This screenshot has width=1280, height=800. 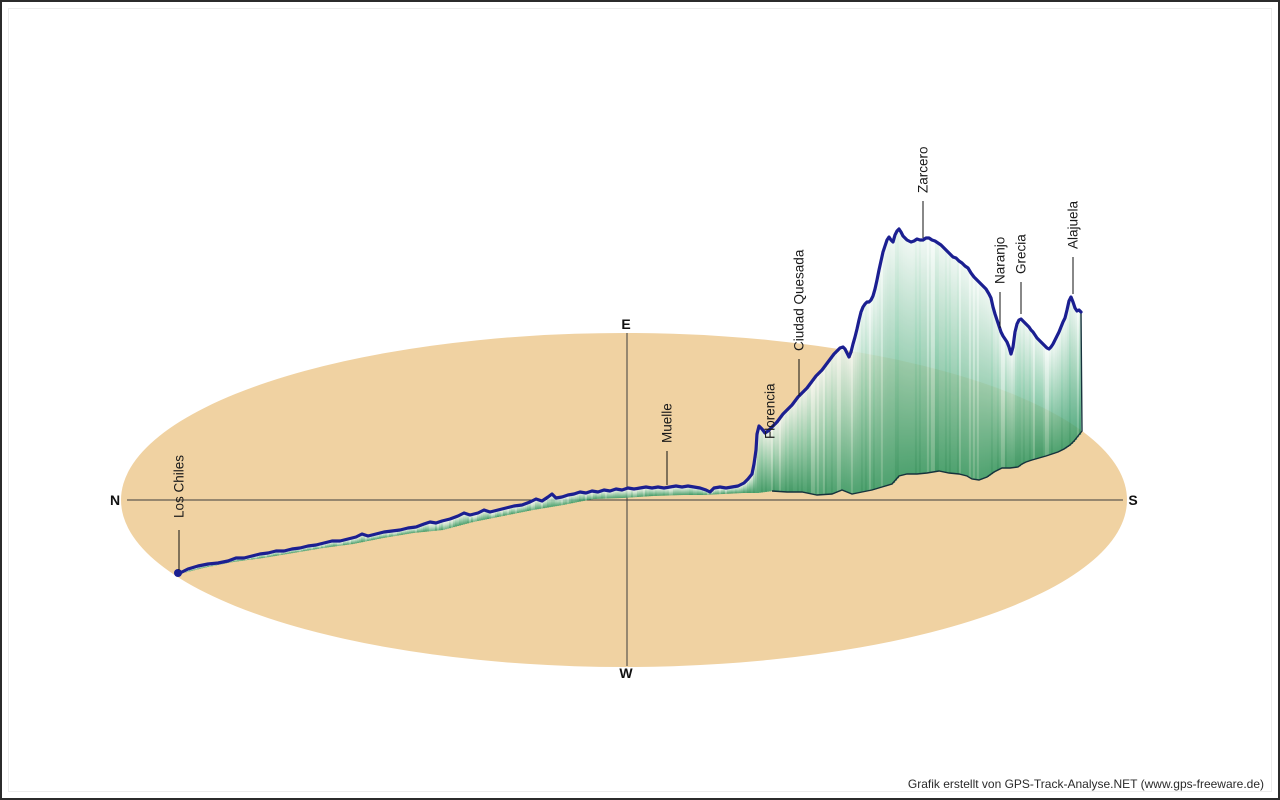 I want to click on waypoint-label-muelle: Muelle, so click(x=667, y=423).